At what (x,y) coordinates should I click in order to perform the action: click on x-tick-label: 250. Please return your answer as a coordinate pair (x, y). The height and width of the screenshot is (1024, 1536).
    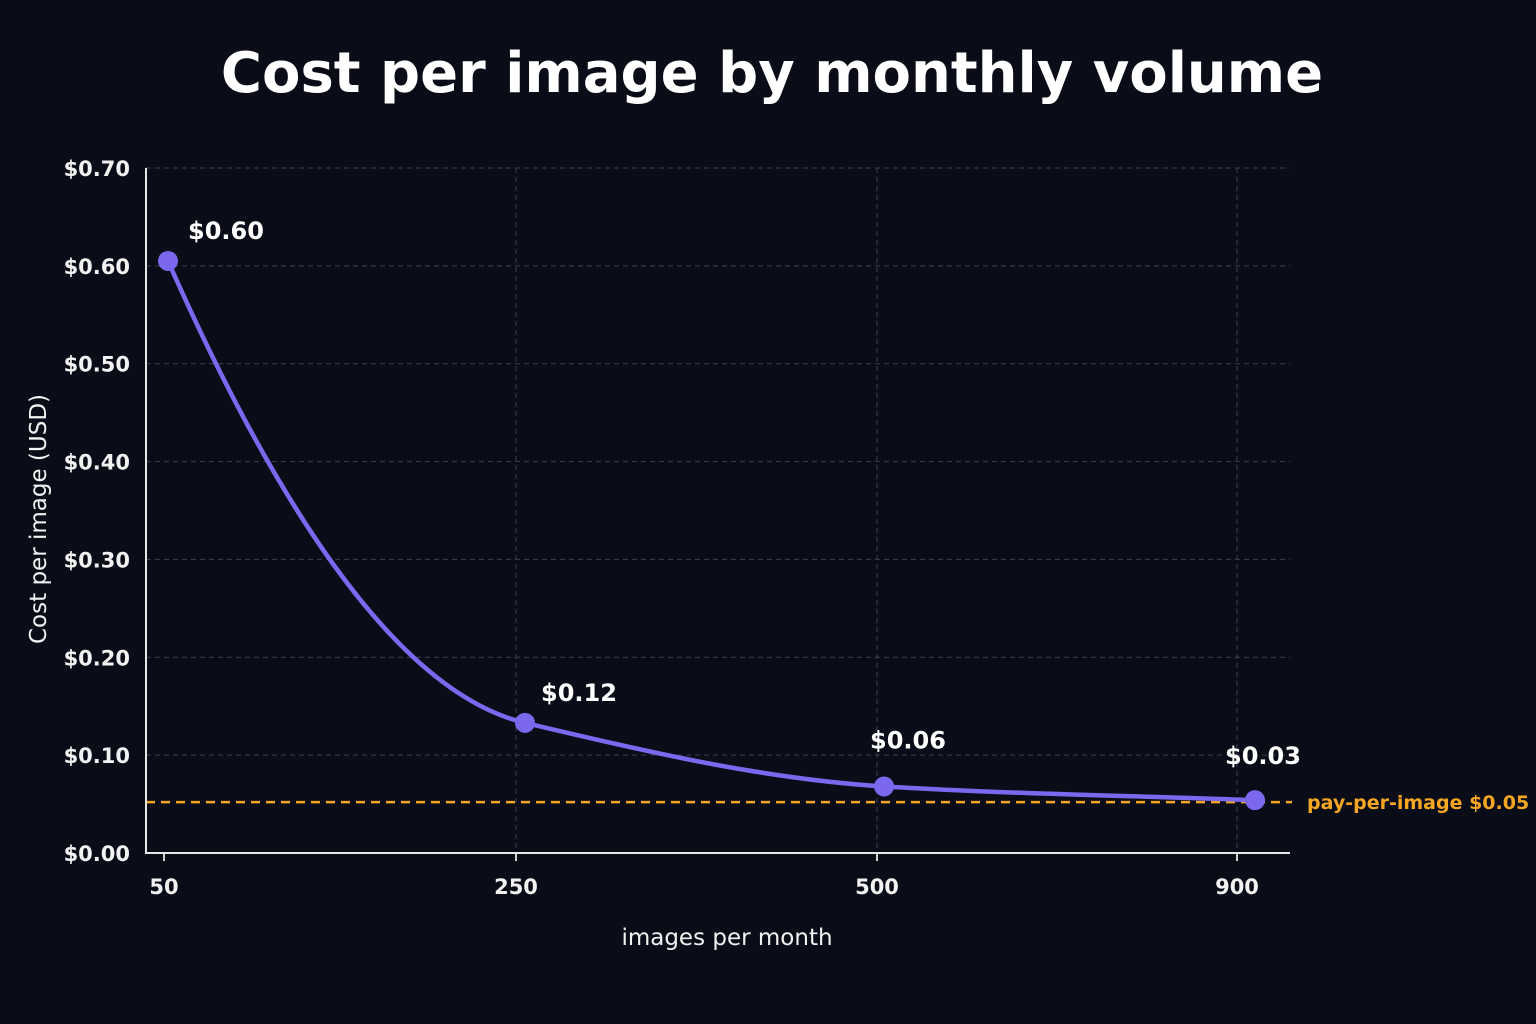
    Looking at the image, I should click on (516, 887).